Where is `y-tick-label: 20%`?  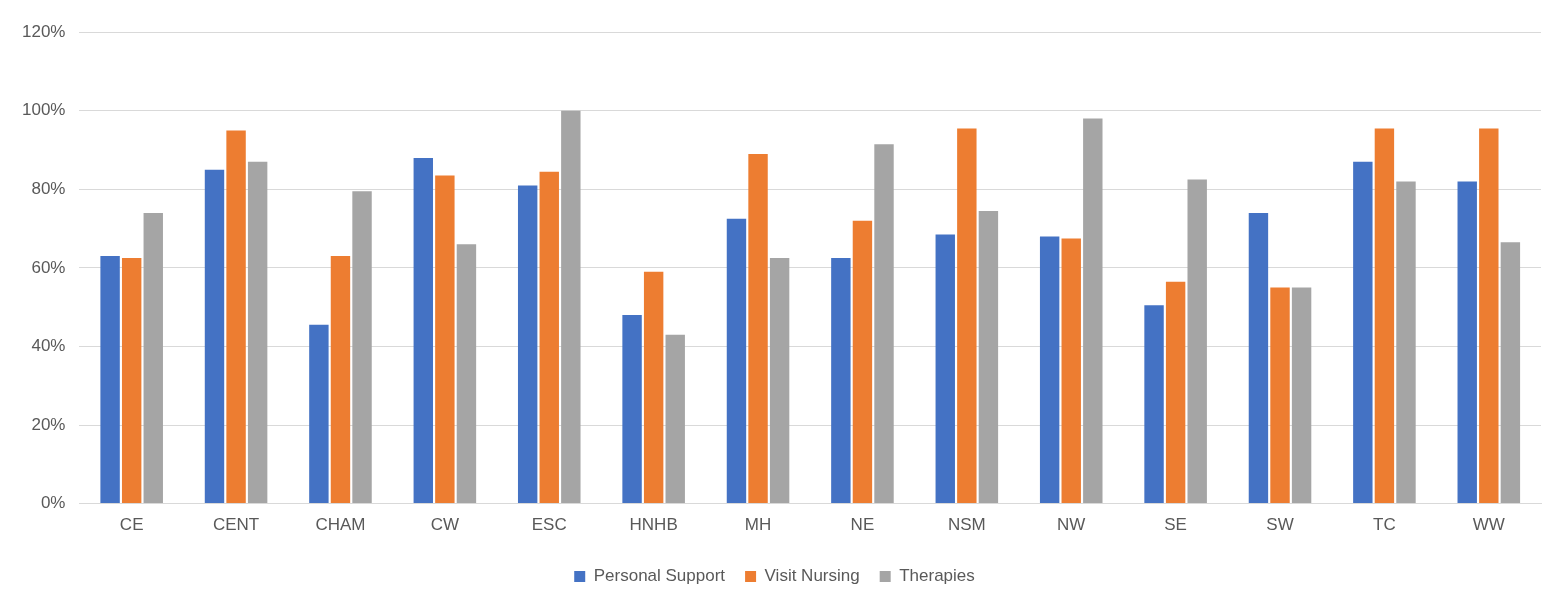
y-tick-label: 20% is located at coordinates (48, 424).